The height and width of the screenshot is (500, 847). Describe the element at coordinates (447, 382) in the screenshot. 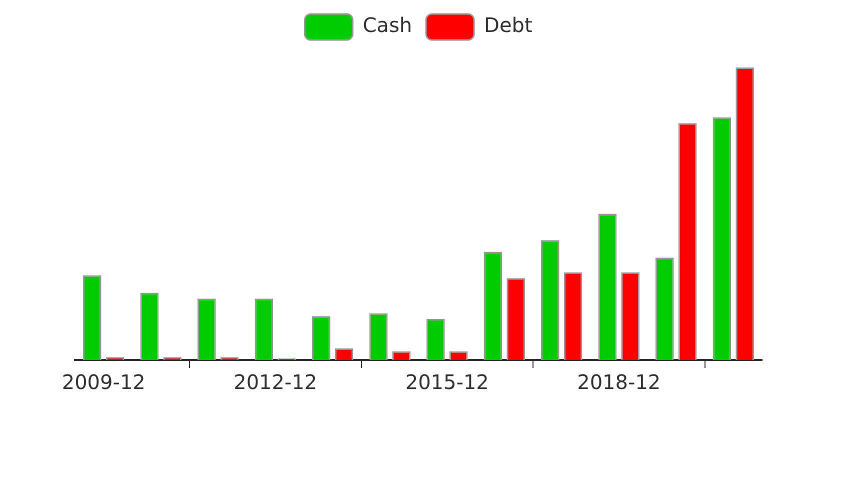

I see `x-tick-label: 2015-12` at that location.